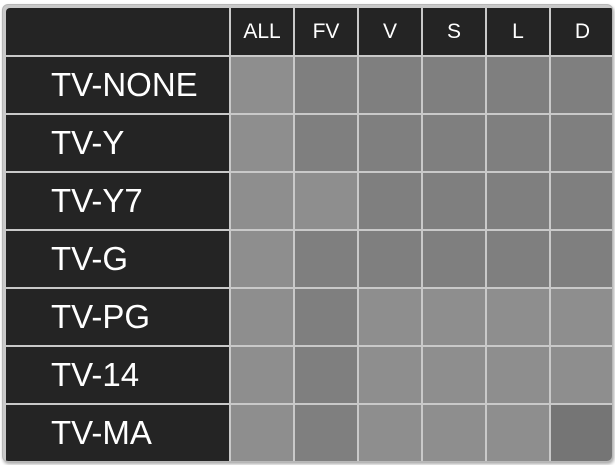 The height and width of the screenshot is (465, 615). What do you see at coordinates (117, 375) in the screenshot?
I see `row-header-tv-14: TV-14` at bounding box center [117, 375].